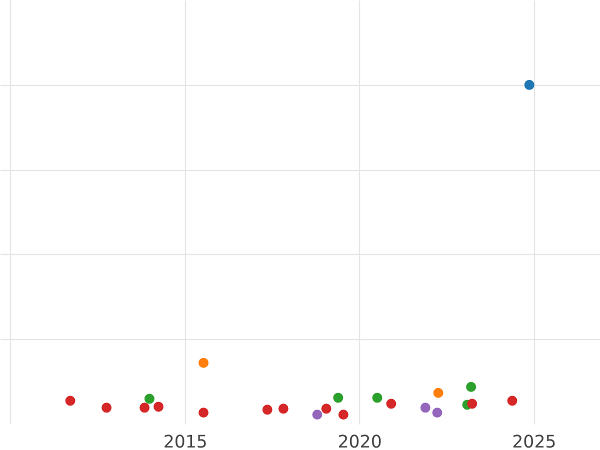  Describe the element at coordinates (185, 441) in the screenshot. I see `x-tick-label: 2015` at that location.